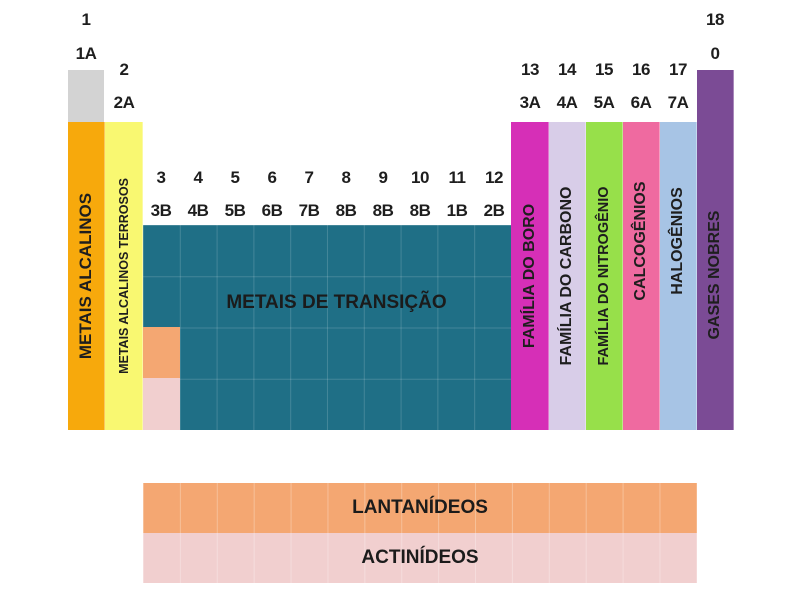 This screenshot has width=800, height=600. What do you see at coordinates (86, 53) in the screenshot?
I see `group-1-label: 1A` at bounding box center [86, 53].